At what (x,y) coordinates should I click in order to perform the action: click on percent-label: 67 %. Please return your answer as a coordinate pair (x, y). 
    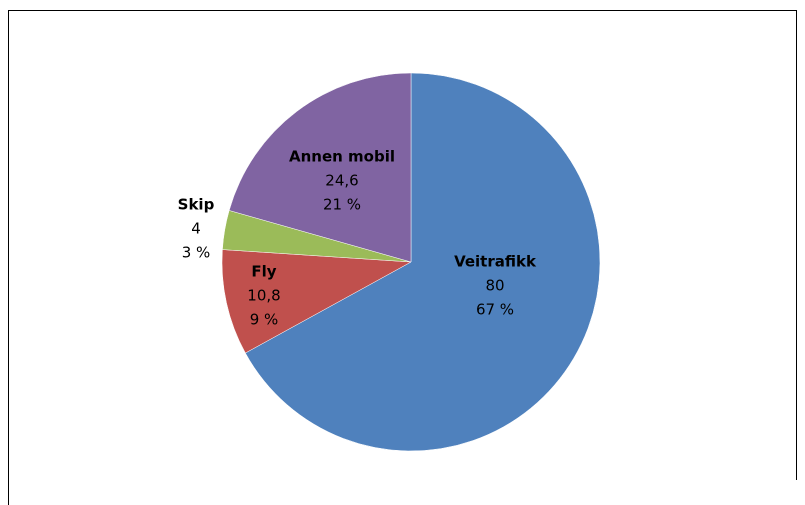
    Looking at the image, I should click on (495, 310).